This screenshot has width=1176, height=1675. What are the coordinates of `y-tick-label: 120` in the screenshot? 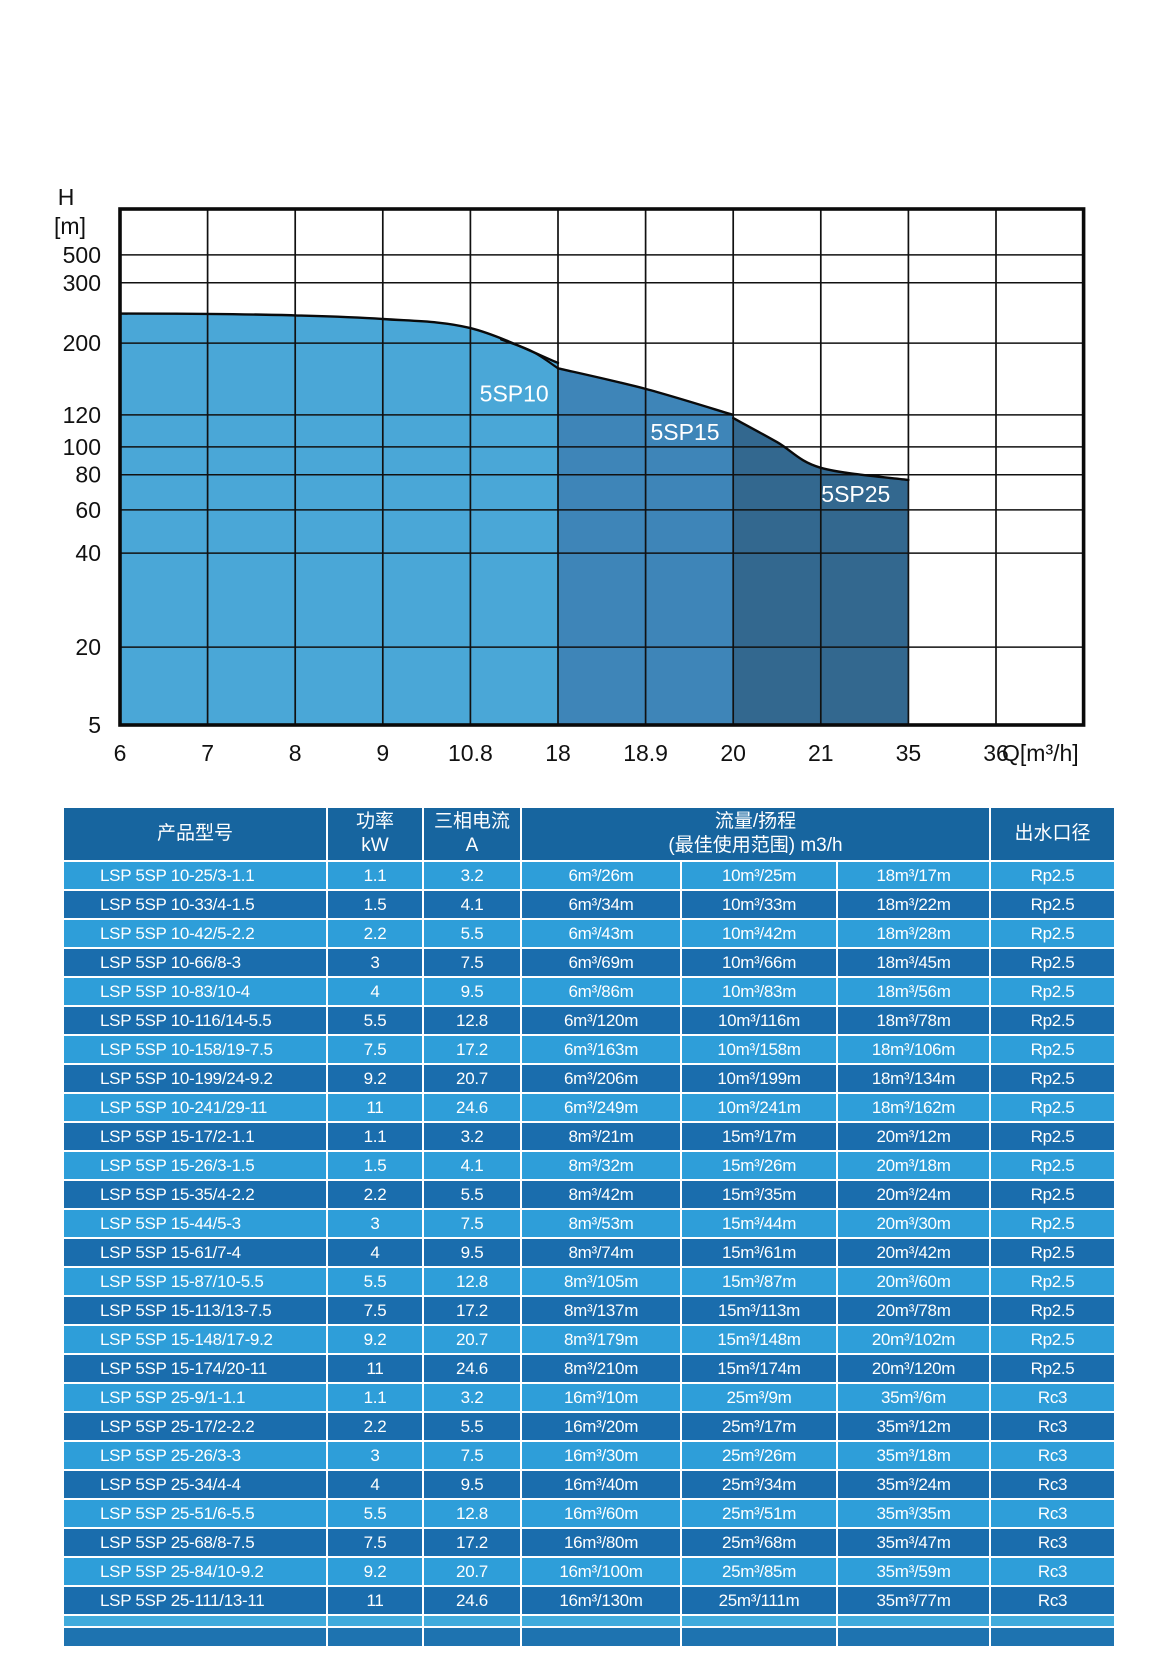 It's located at (82, 415).